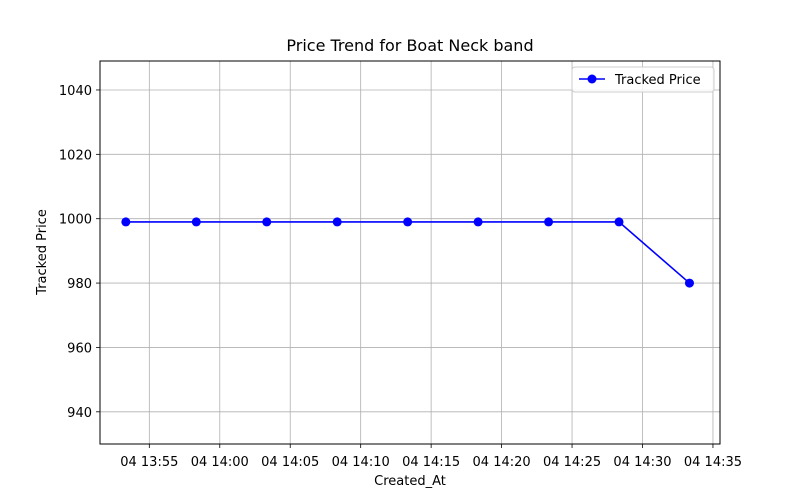  I want to click on y-axis: 940 960 980 1000 1020 1040, so click(79, 252).